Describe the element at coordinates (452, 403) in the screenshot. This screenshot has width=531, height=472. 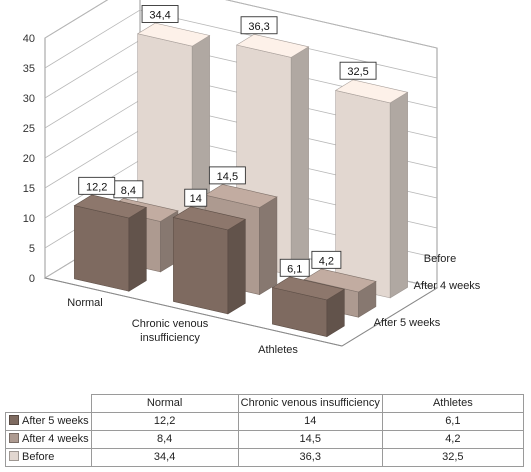
I see `data-table-header-athletes: Athletes` at that location.